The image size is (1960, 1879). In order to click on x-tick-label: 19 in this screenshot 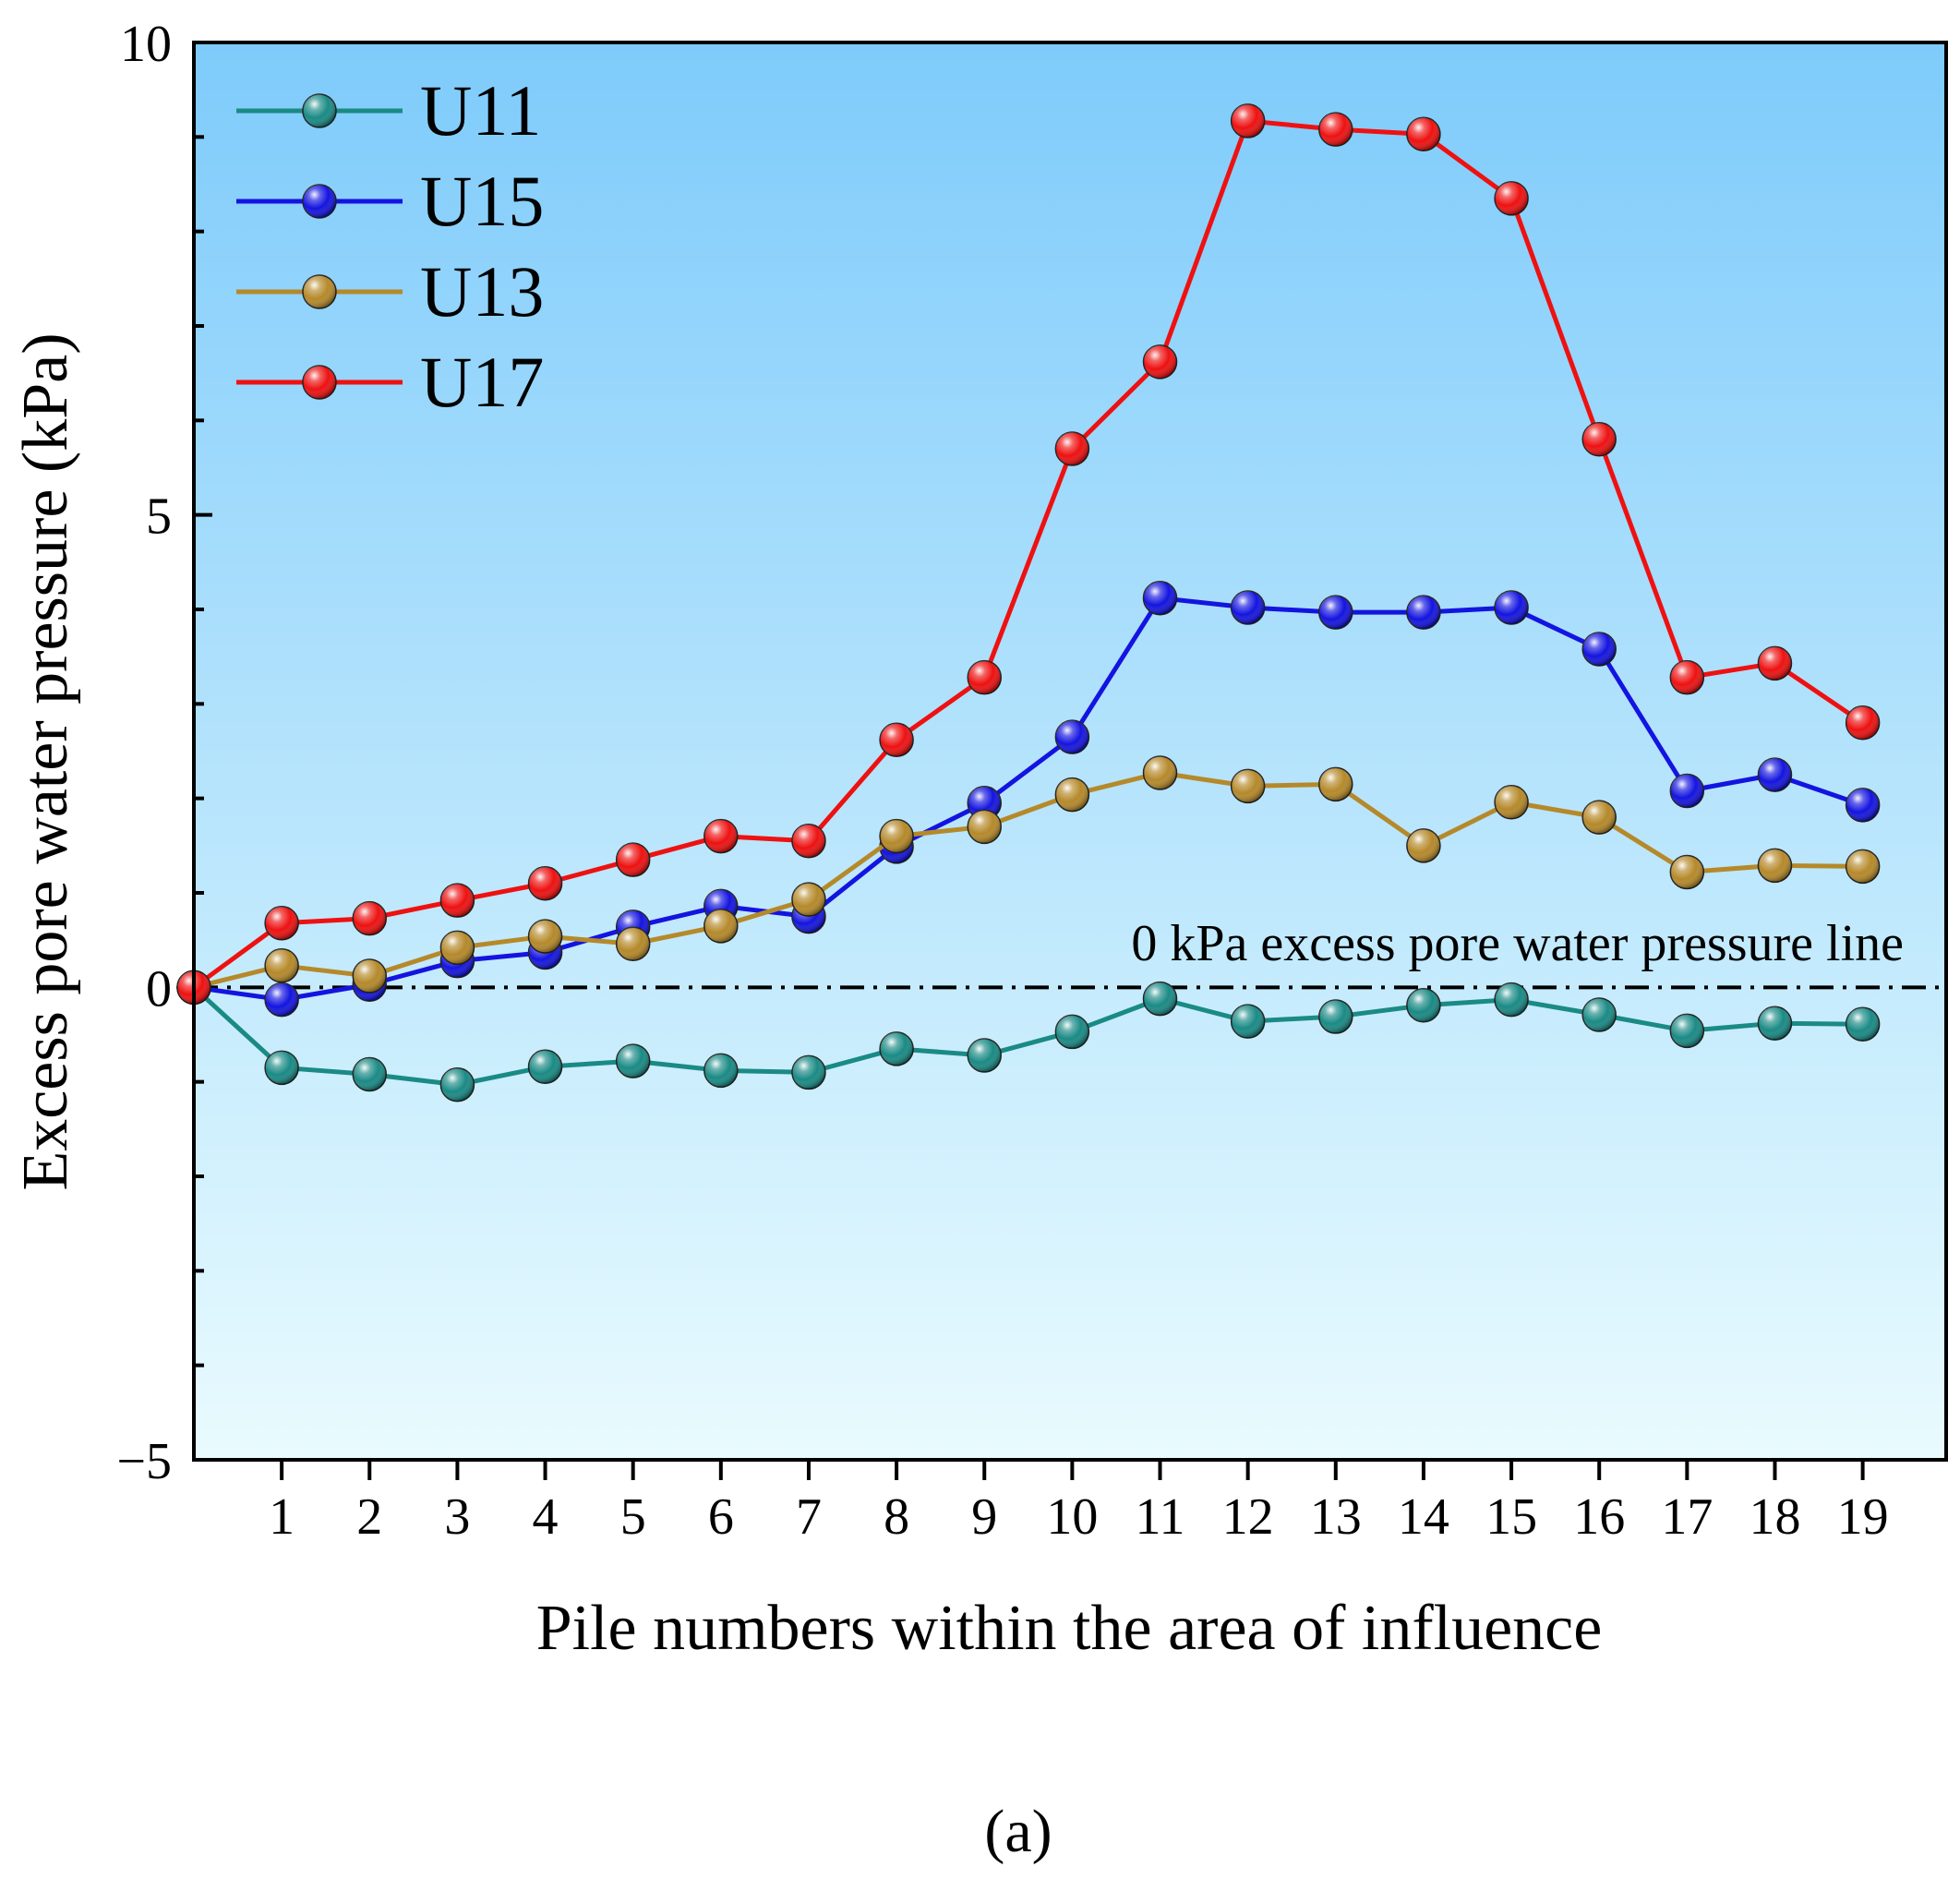, I will do `click(1863, 1517)`.